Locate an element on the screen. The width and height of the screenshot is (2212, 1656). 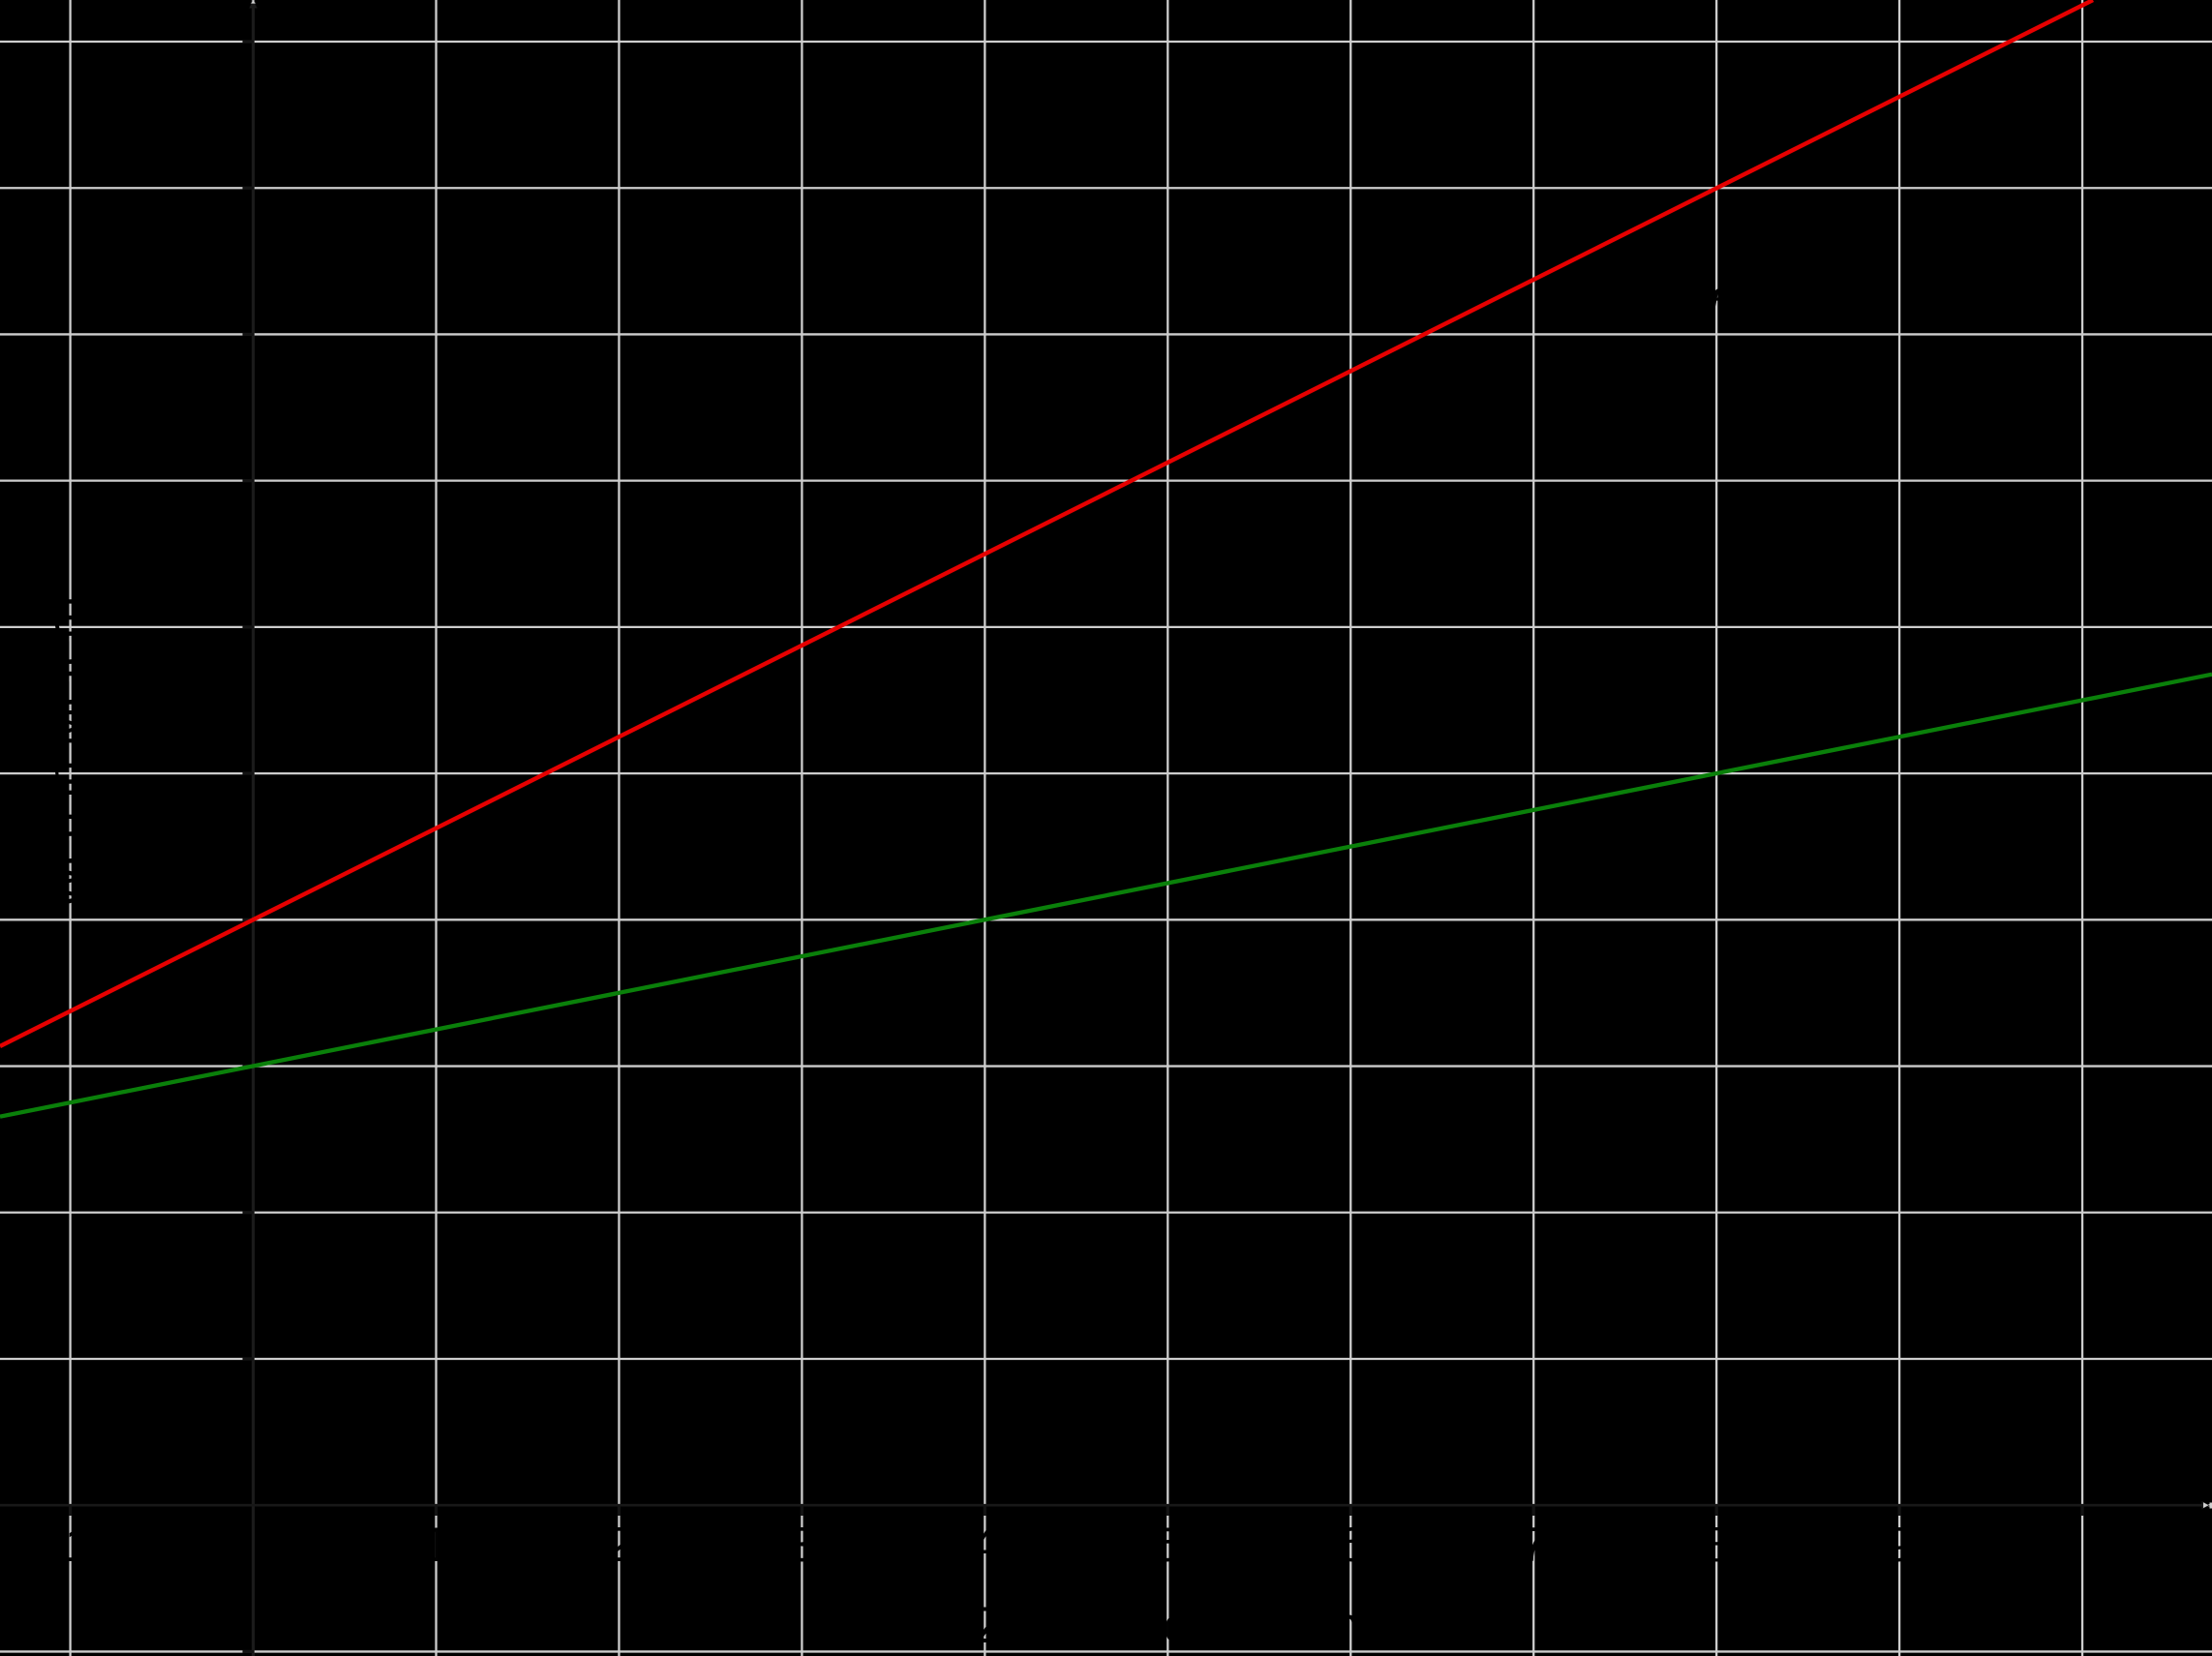
svg-text: 3 is located at coordinates (801, 1545).